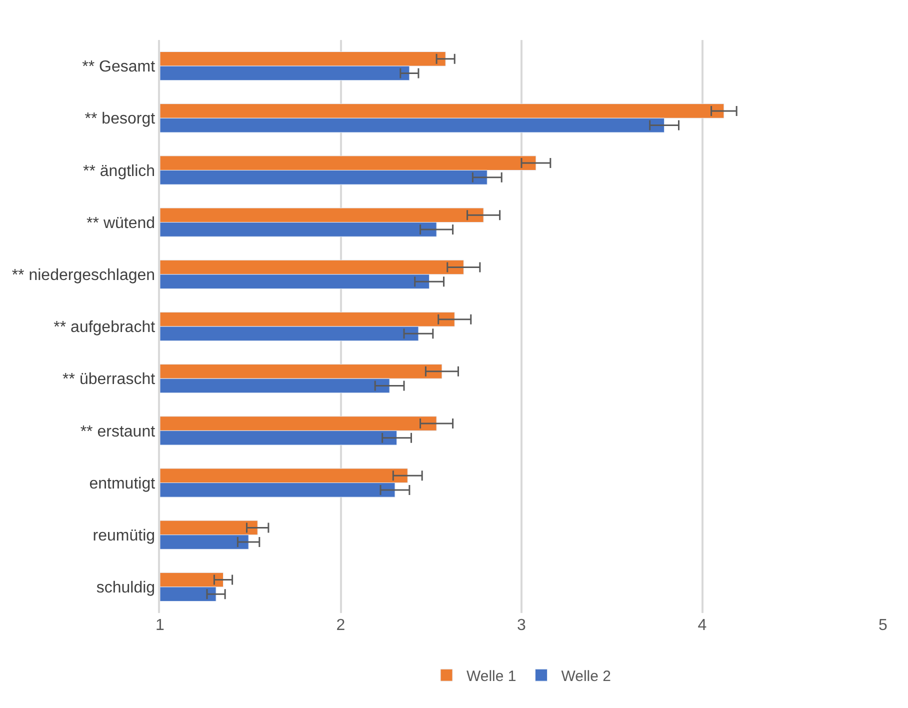  What do you see at coordinates (119, 67) in the screenshot?
I see `y-tick-label: ** Gesamt` at bounding box center [119, 67].